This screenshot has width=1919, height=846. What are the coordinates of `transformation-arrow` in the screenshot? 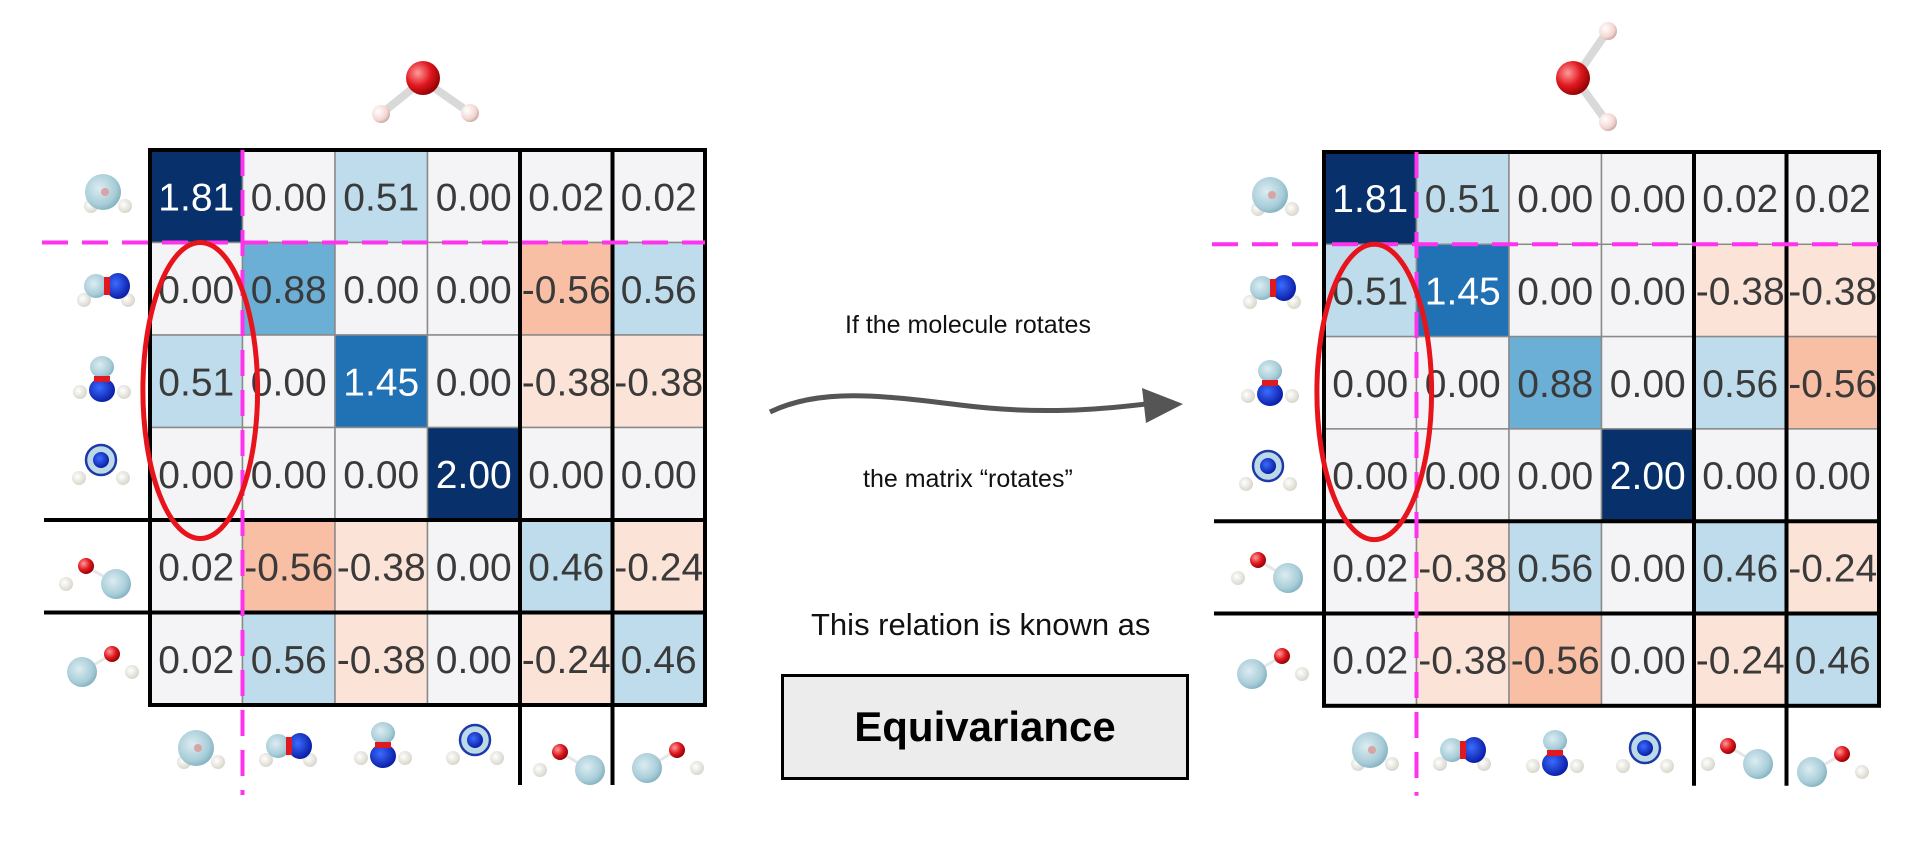 It's located at (965, 404).